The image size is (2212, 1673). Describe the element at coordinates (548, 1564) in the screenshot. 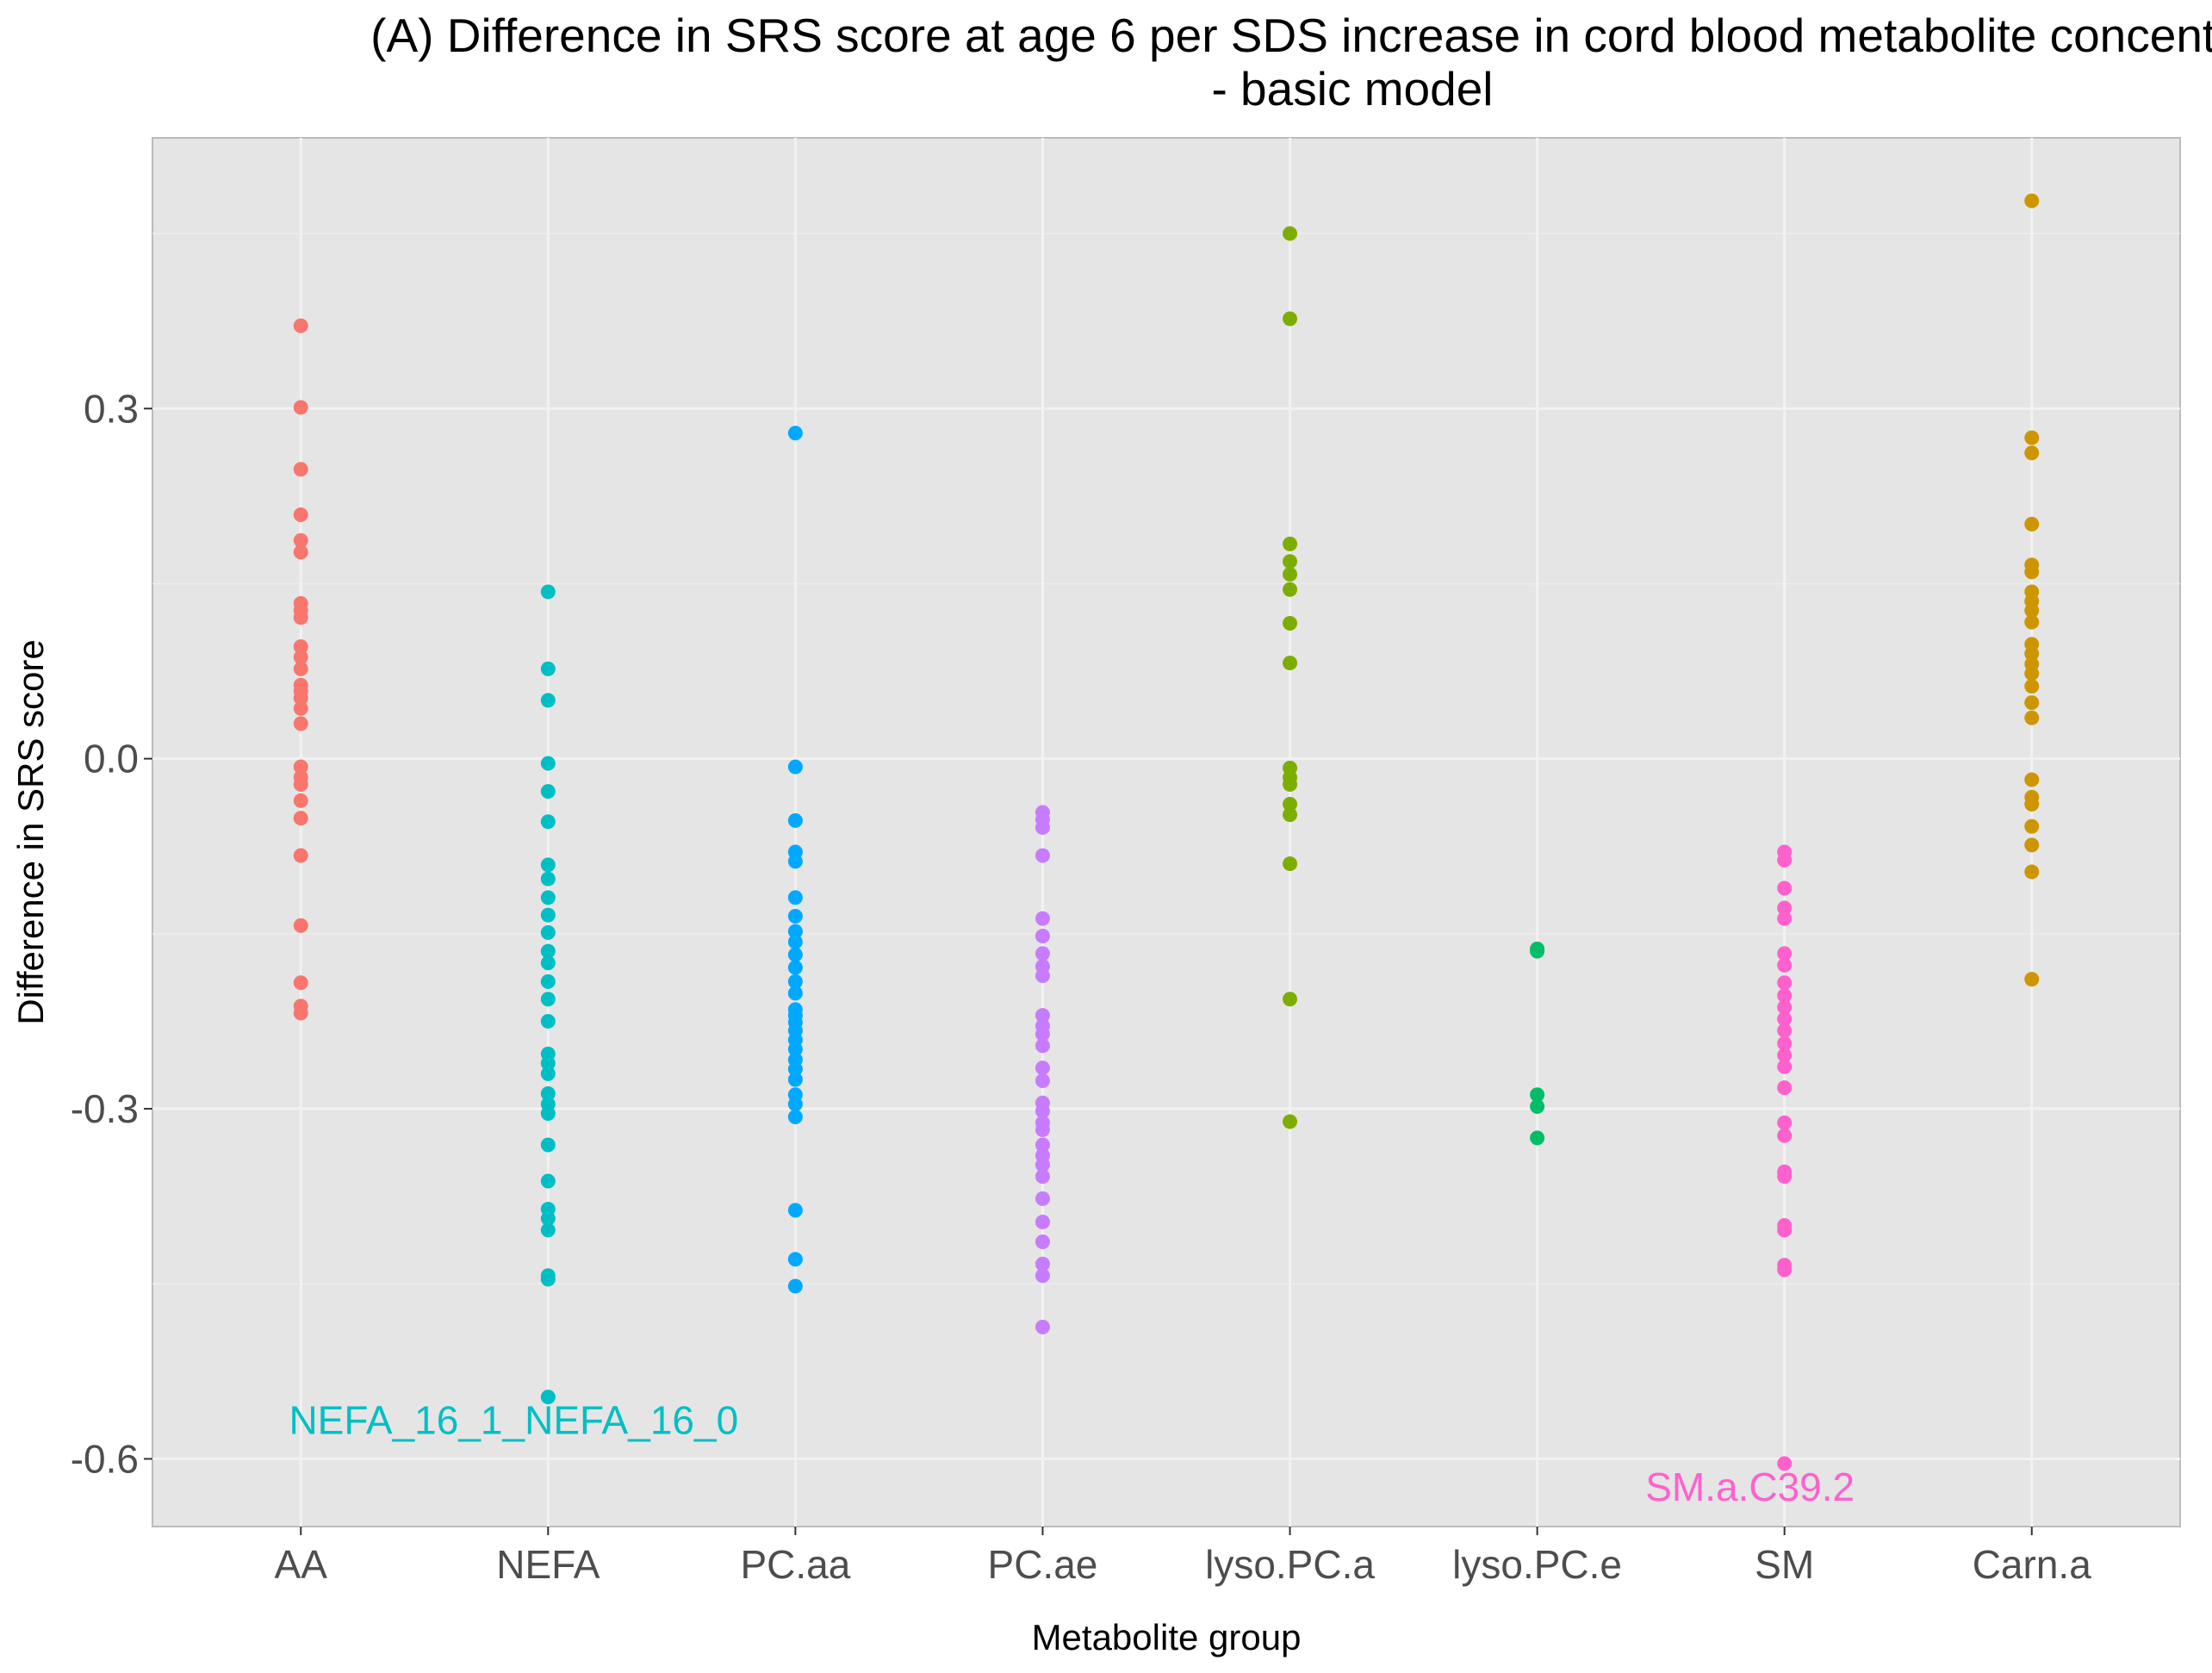

I see `x-tick-label: NEFA` at that location.